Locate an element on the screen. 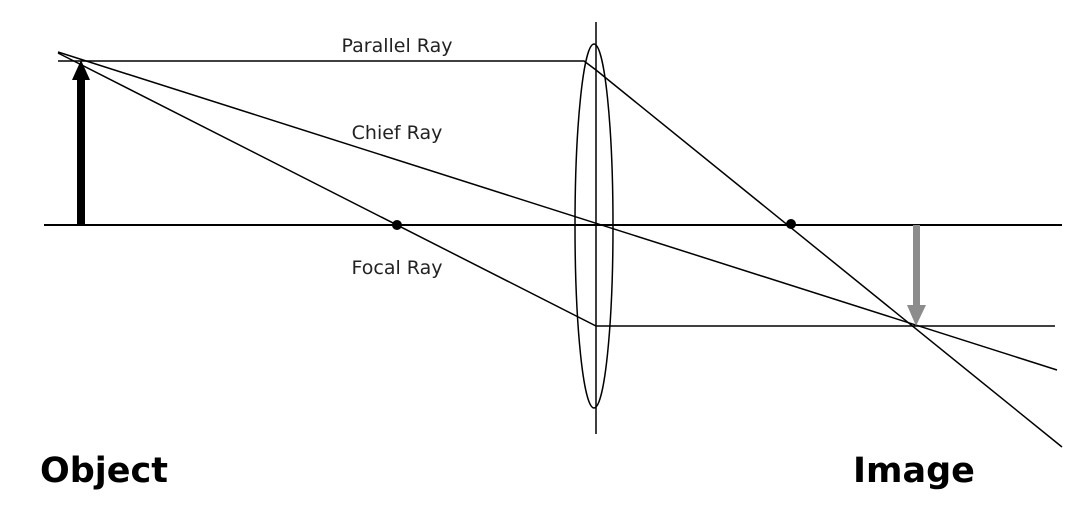 The height and width of the screenshot is (512, 1074). front-focal-point is located at coordinates (397, 225).